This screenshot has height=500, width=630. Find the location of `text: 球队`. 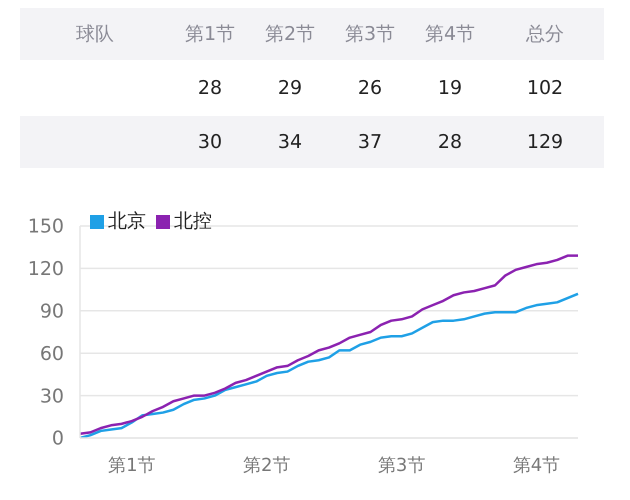

text: 球队 is located at coordinates (95, 34).